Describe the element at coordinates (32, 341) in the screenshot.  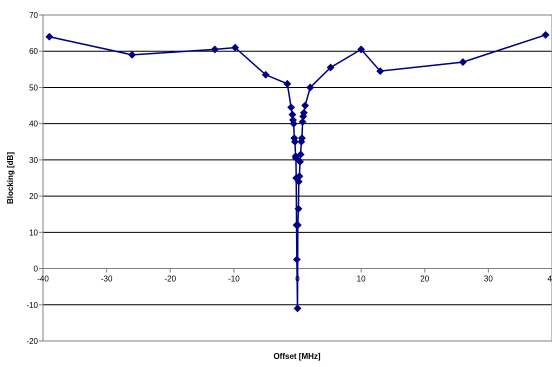
I see `y-tick-label: -20` at that location.